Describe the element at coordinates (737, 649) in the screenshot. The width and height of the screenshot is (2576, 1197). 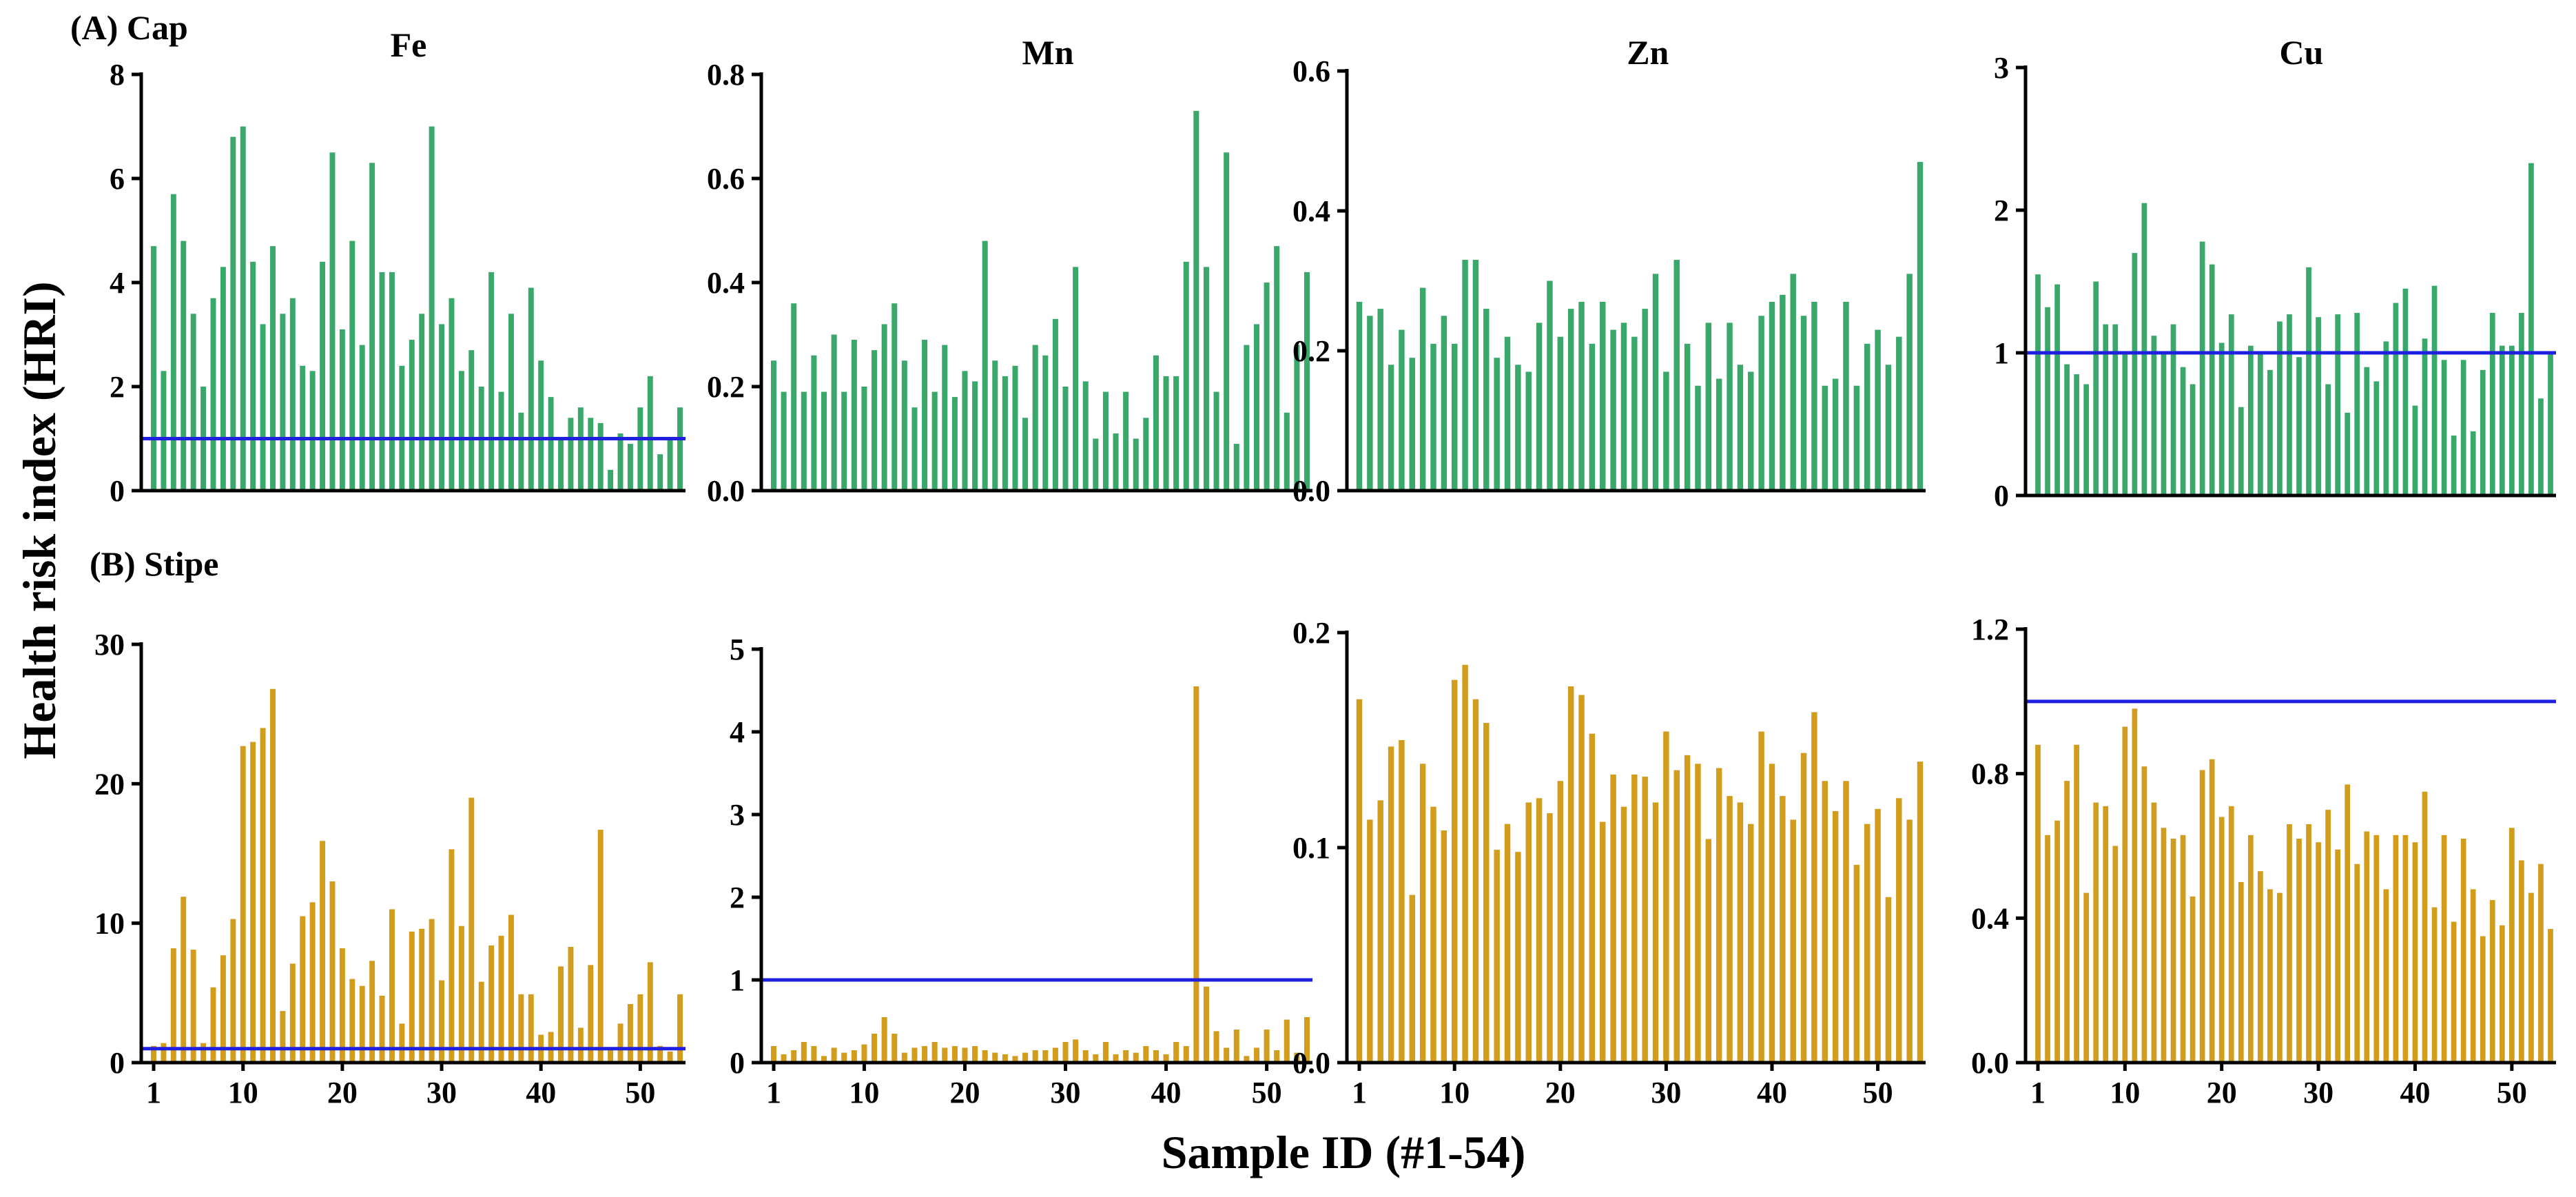
I see `y-tick-label: 5` at that location.